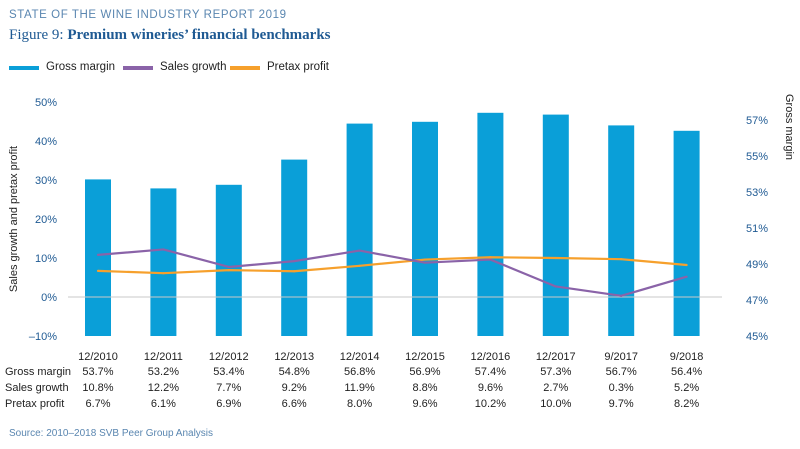 The width and height of the screenshot is (800, 449). I want to click on table-cell: 57.3%, so click(556, 372).